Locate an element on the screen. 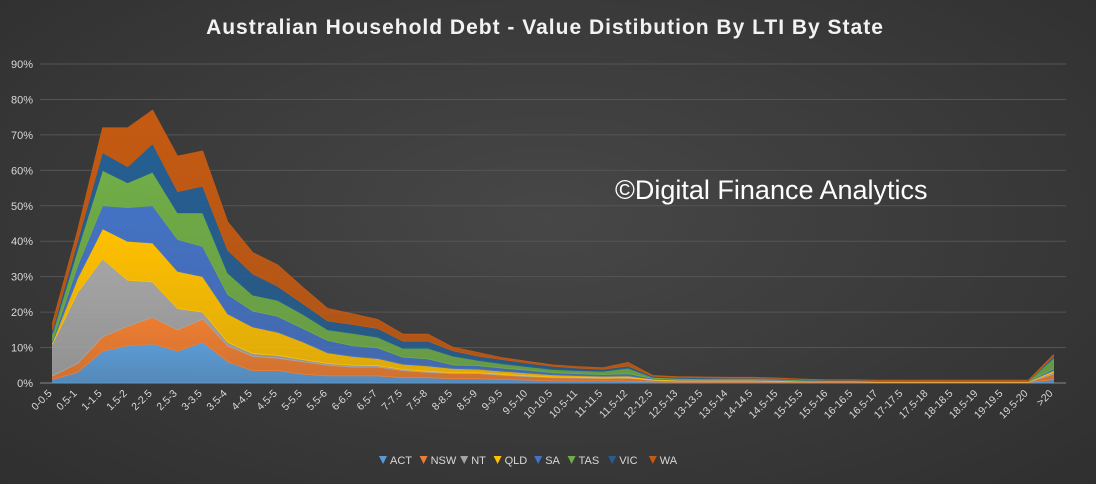  x-tick-label: 3.5-4 is located at coordinates (217, 401).